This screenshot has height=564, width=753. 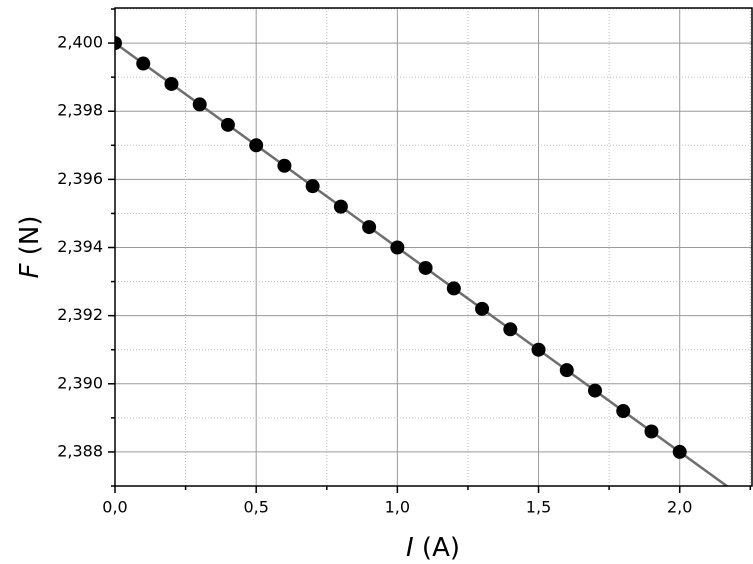 I want to click on x-symbol: I, so click(x=410, y=548).